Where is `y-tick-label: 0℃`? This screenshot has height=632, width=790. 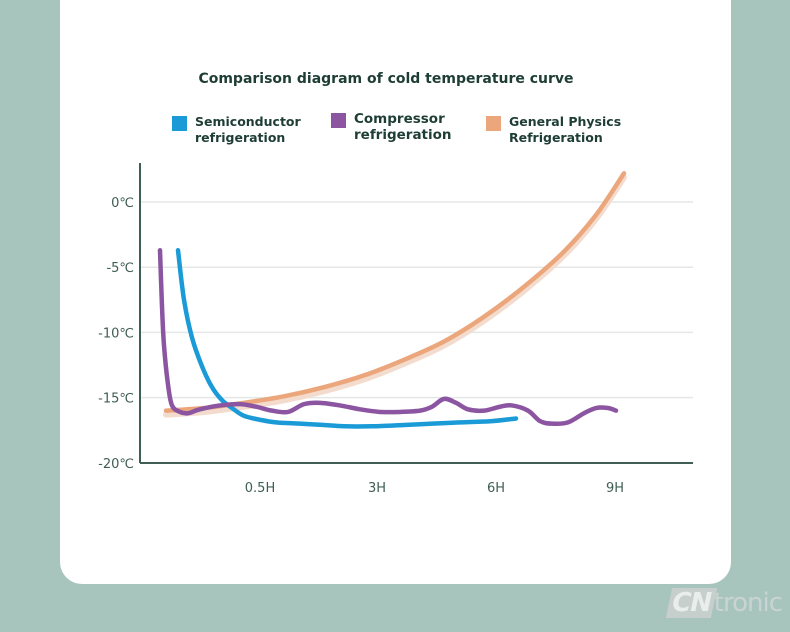 y-tick-label: 0℃ is located at coordinates (122, 203).